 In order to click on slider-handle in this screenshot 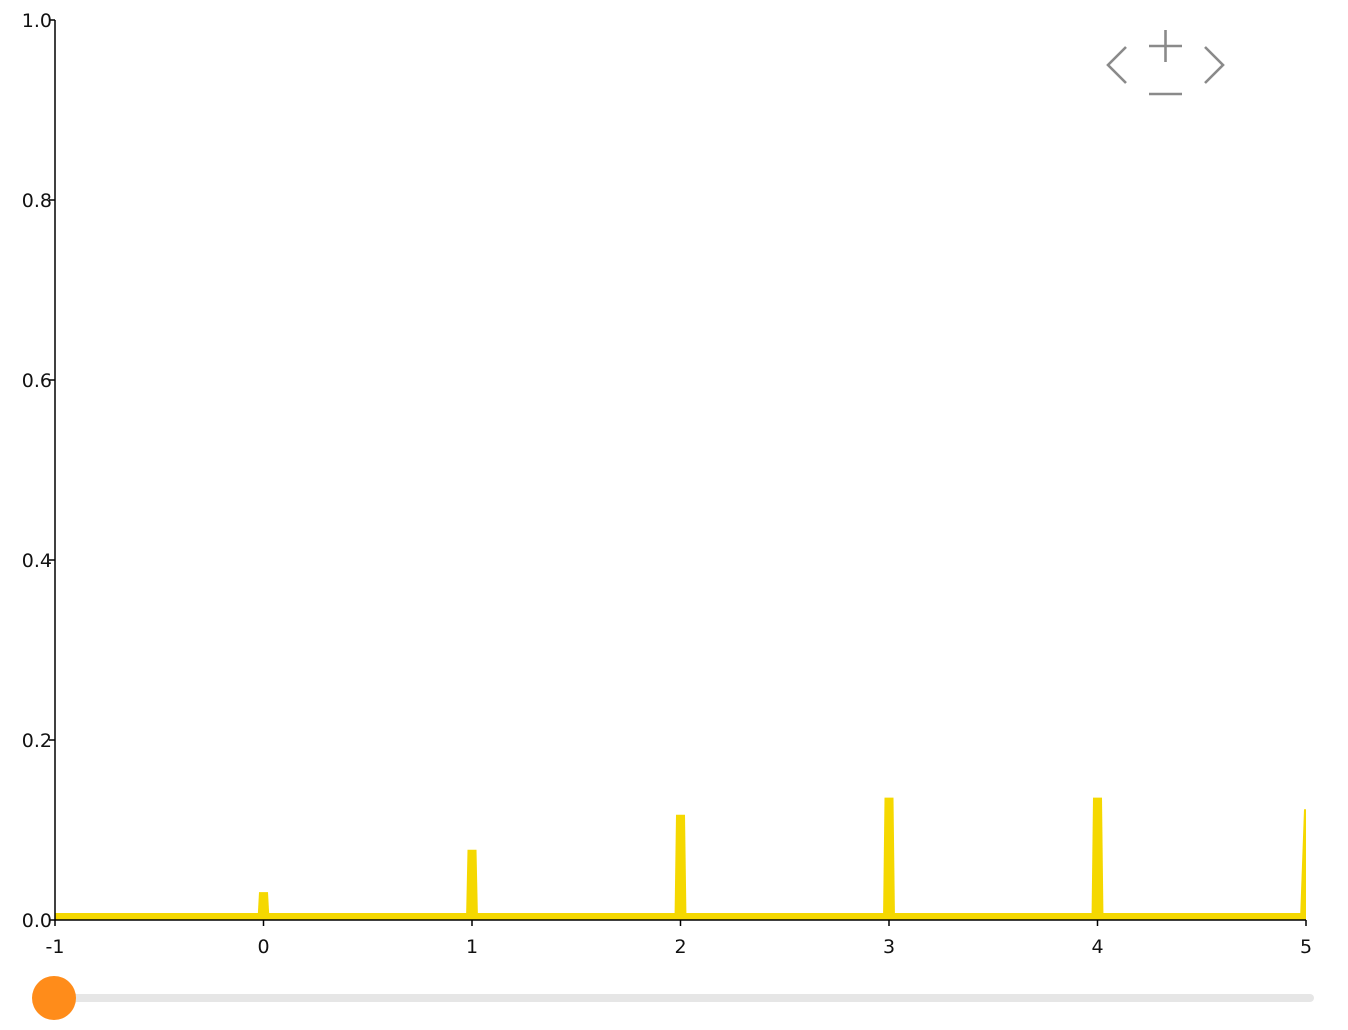, I will do `click(54, 998)`.